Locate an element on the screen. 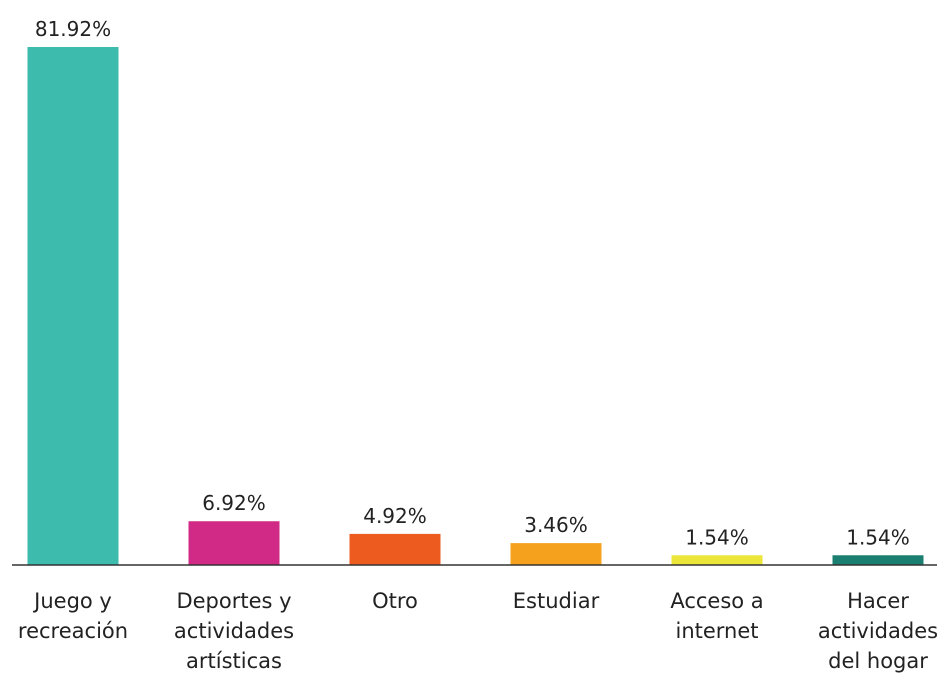 The height and width of the screenshot is (673, 949). category-label-line: Estudiar is located at coordinates (556, 601).